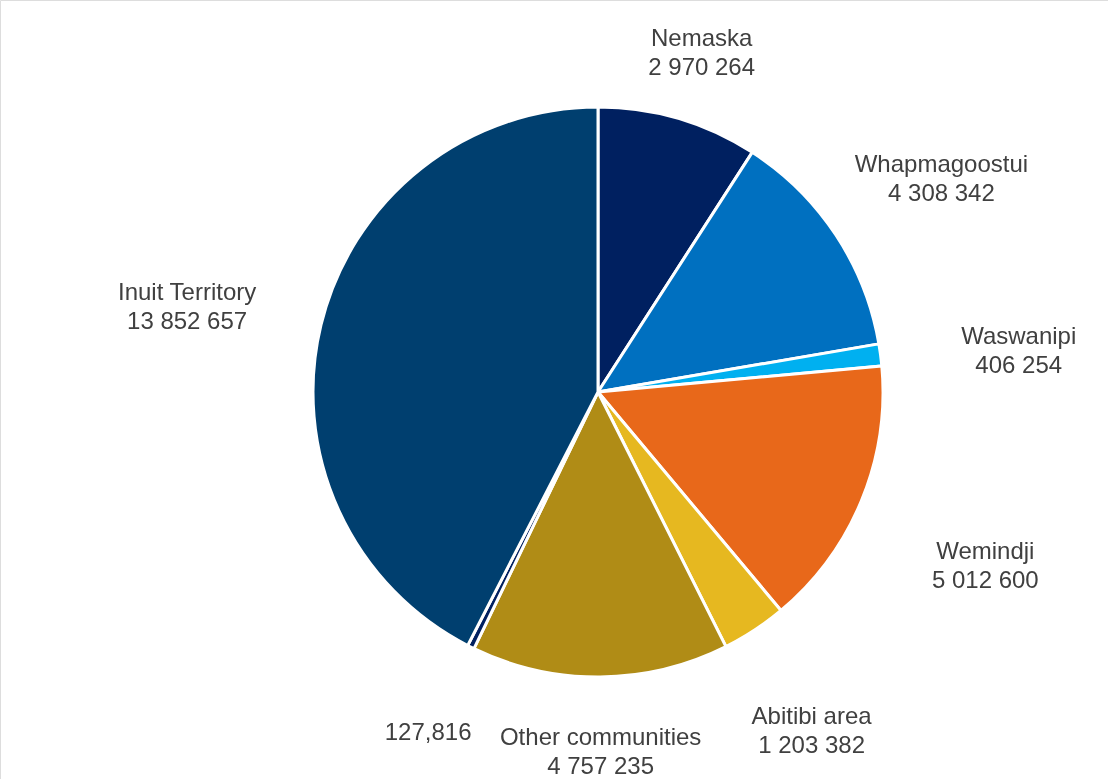 The image size is (1108, 779). Describe the element at coordinates (601, 765) in the screenshot. I see `data-label: 4 757 235` at that location.